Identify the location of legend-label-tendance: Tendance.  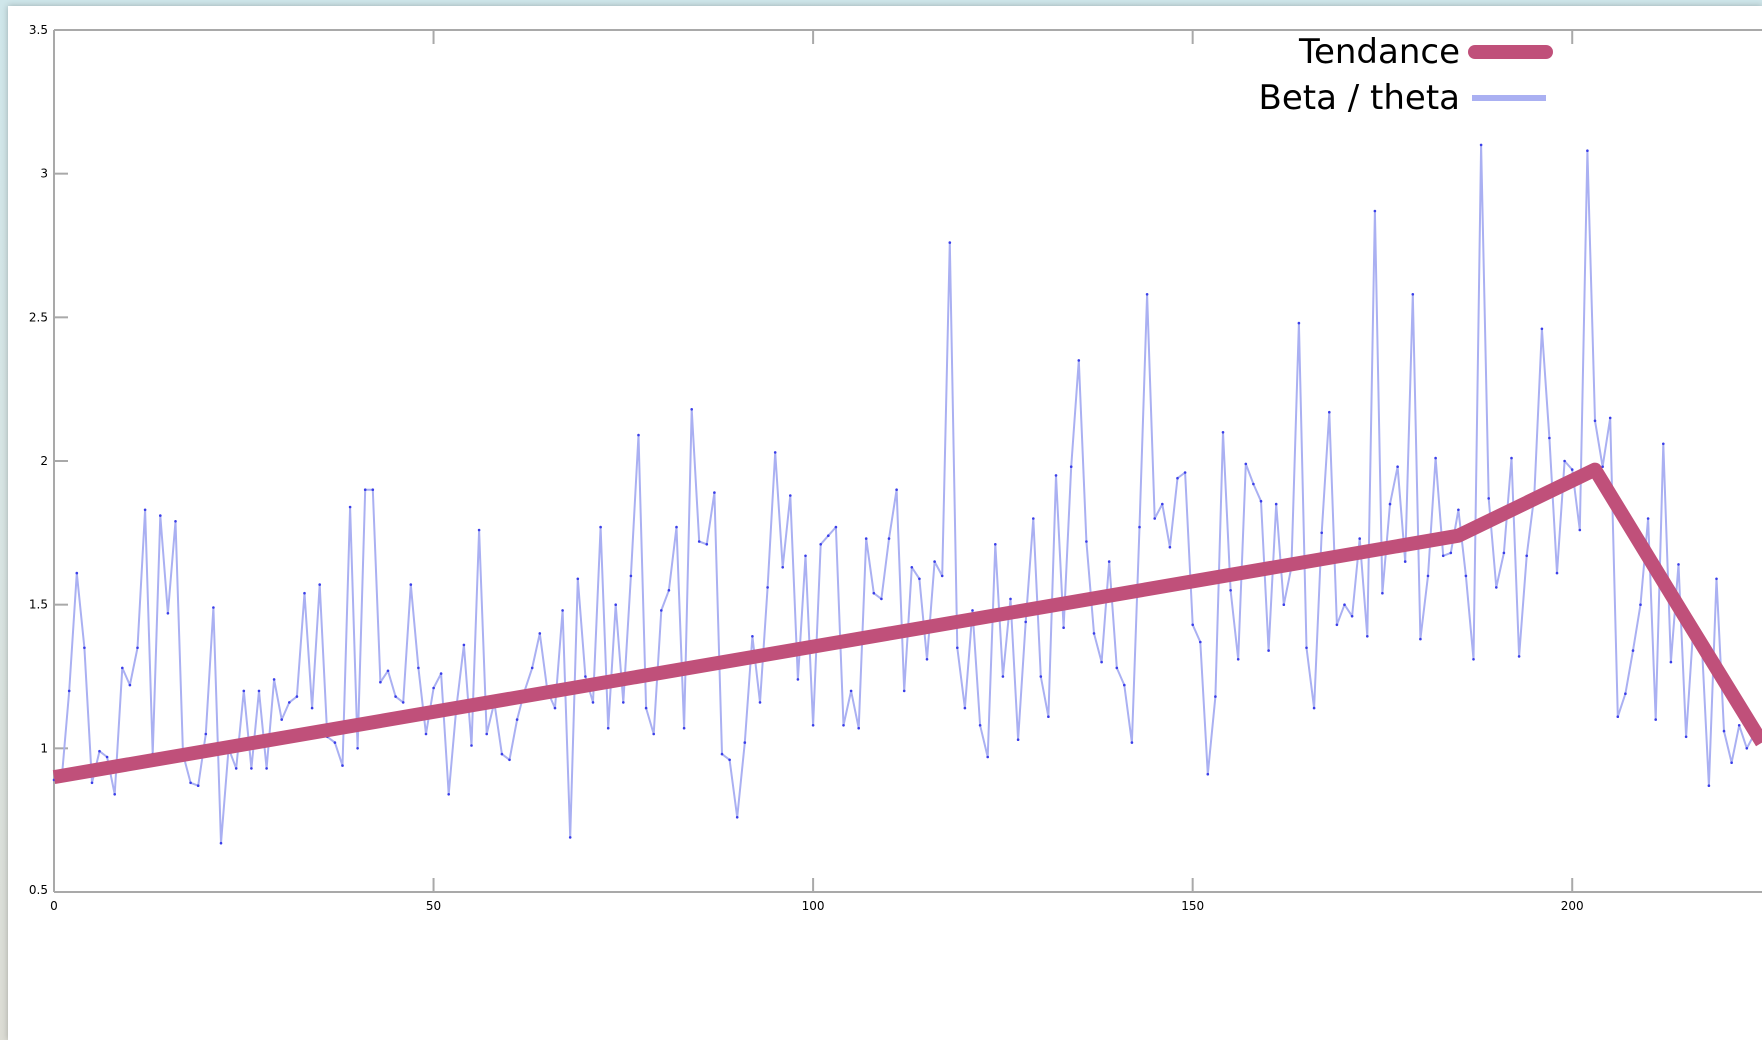
(1379, 52).